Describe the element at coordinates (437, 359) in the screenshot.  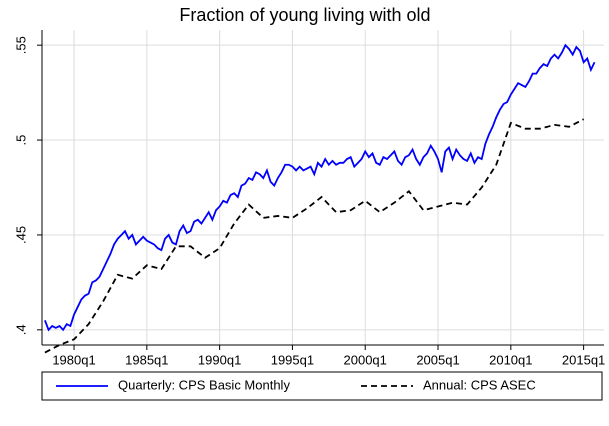
I see `x-tick-label: 2005q1` at that location.